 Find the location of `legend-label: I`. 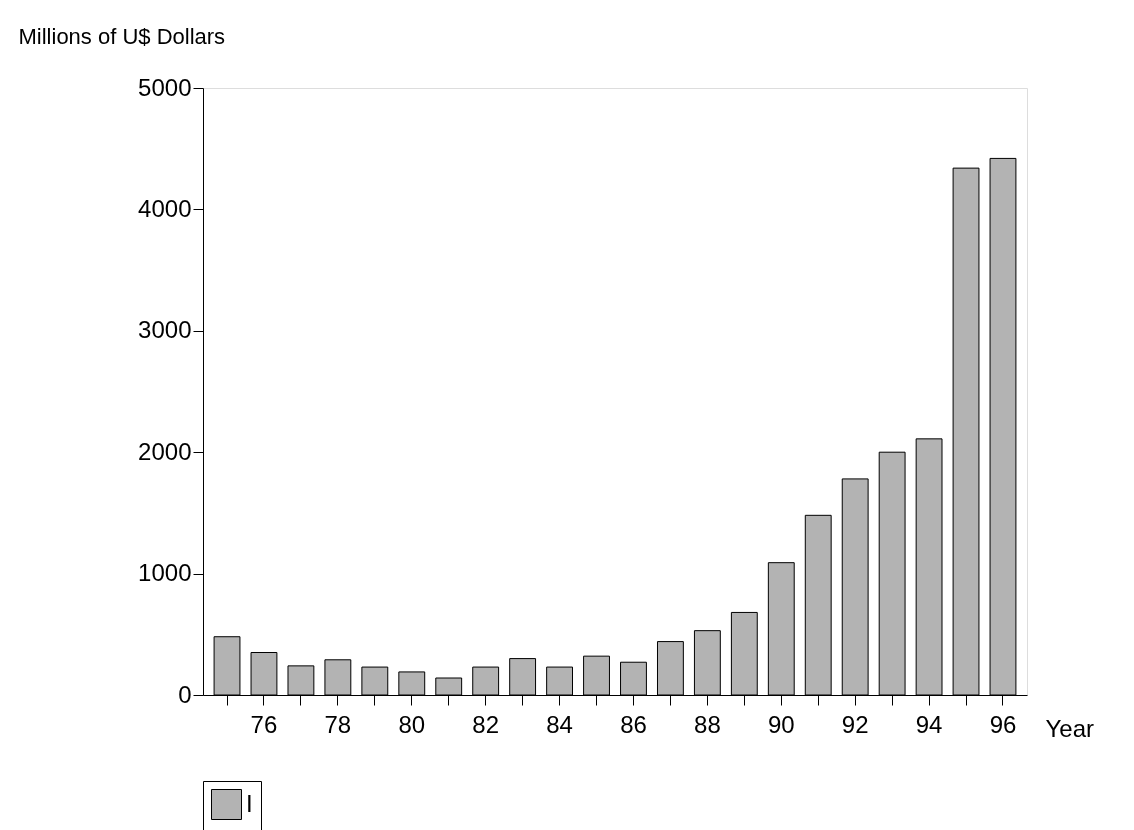

legend-label: I is located at coordinates (249, 803).